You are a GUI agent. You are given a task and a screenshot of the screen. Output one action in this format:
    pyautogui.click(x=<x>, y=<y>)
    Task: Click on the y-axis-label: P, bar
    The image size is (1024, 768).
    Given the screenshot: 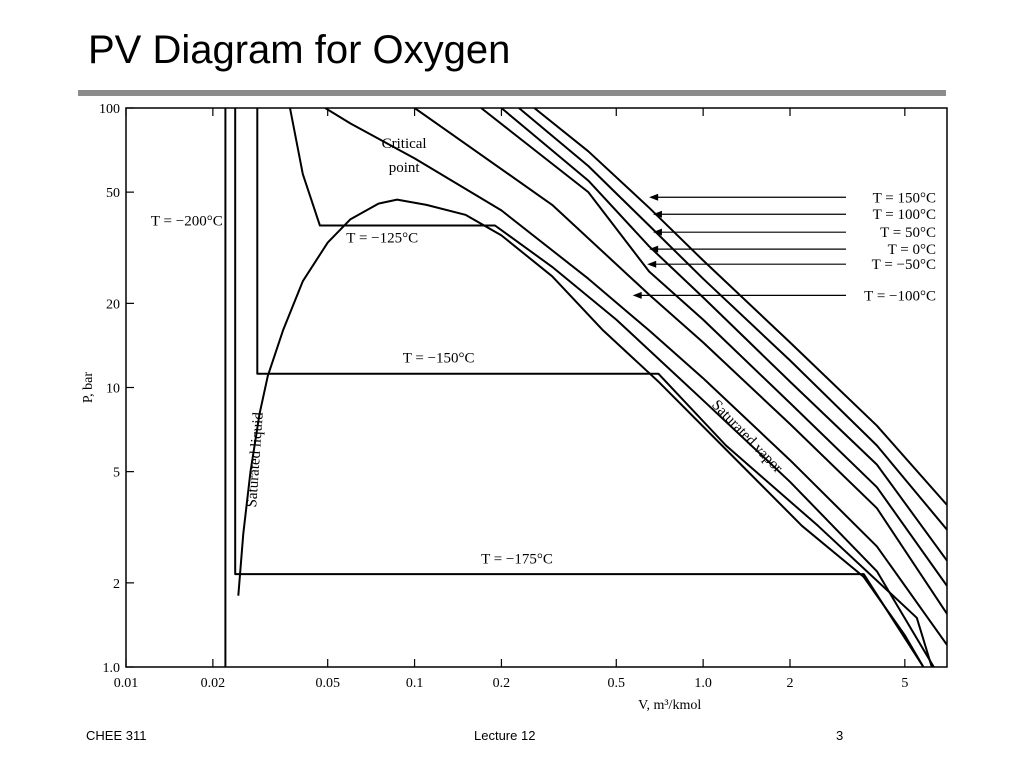 What is the action you would take?
    pyautogui.click(x=88, y=387)
    